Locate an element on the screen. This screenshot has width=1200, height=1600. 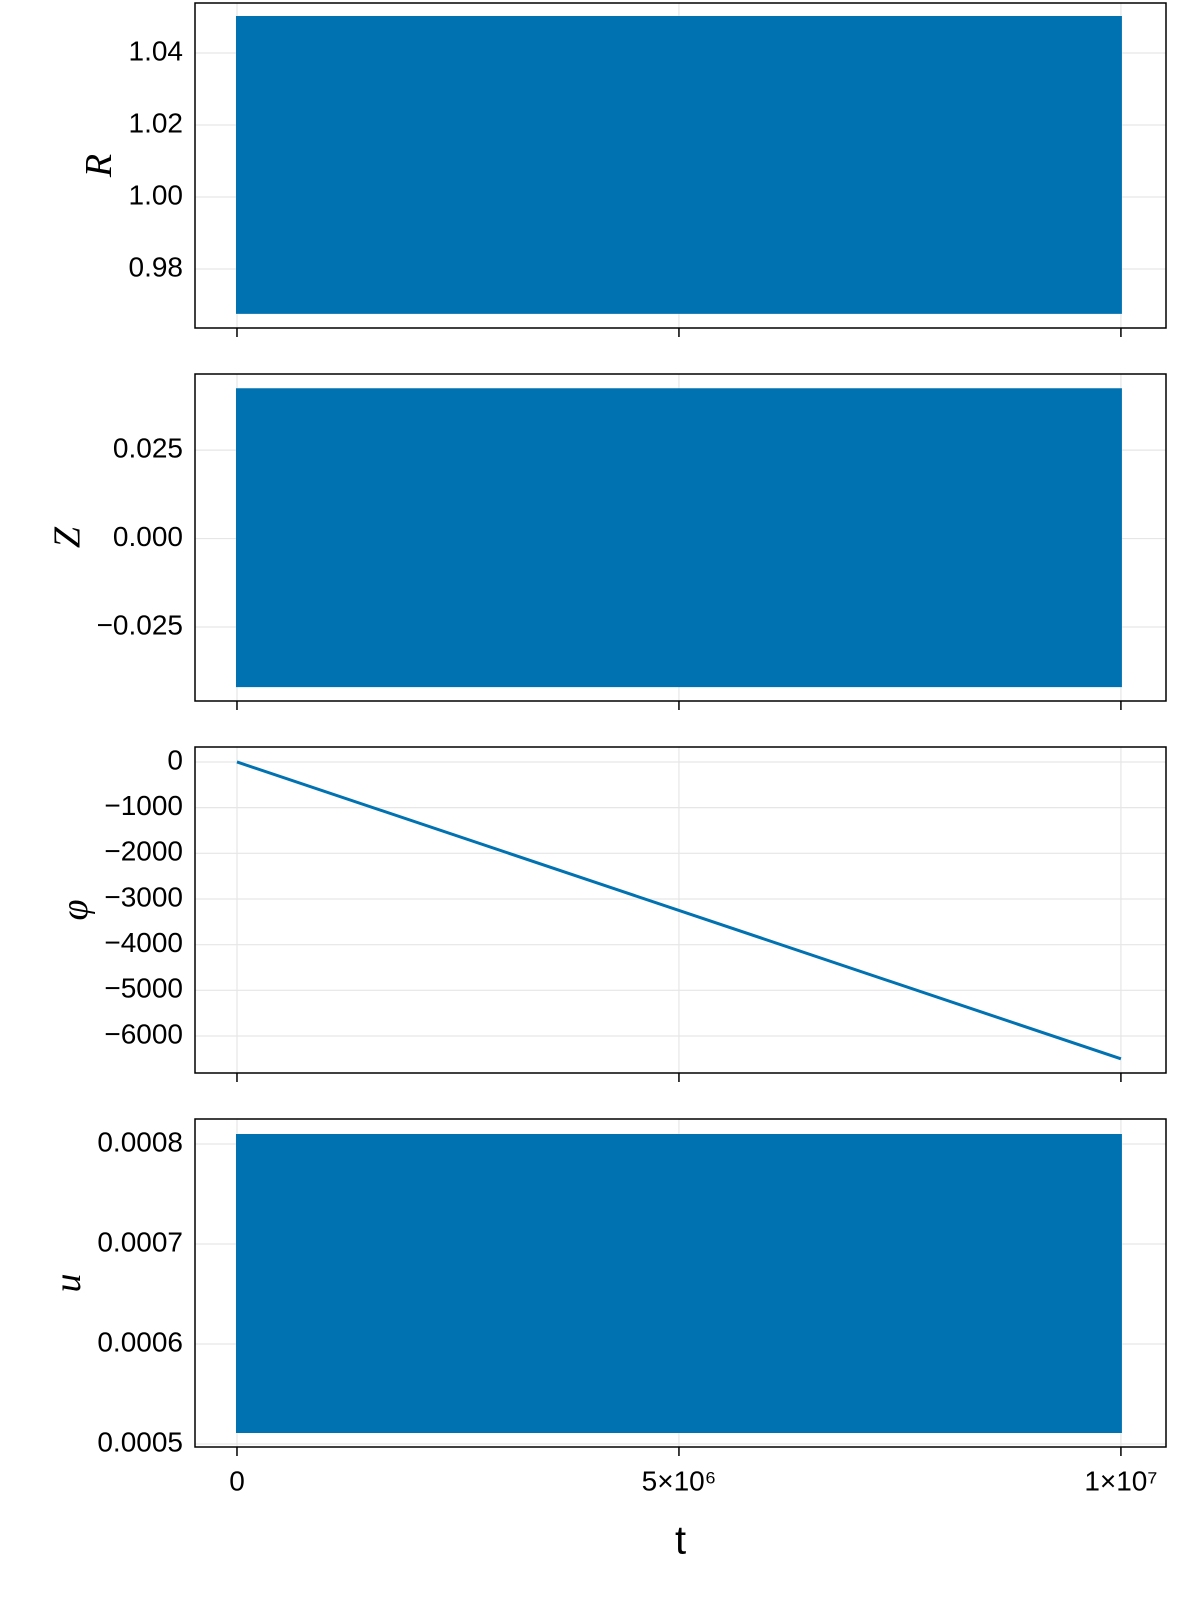
y-tick-label: −5000 is located at coordinates (143, 988).